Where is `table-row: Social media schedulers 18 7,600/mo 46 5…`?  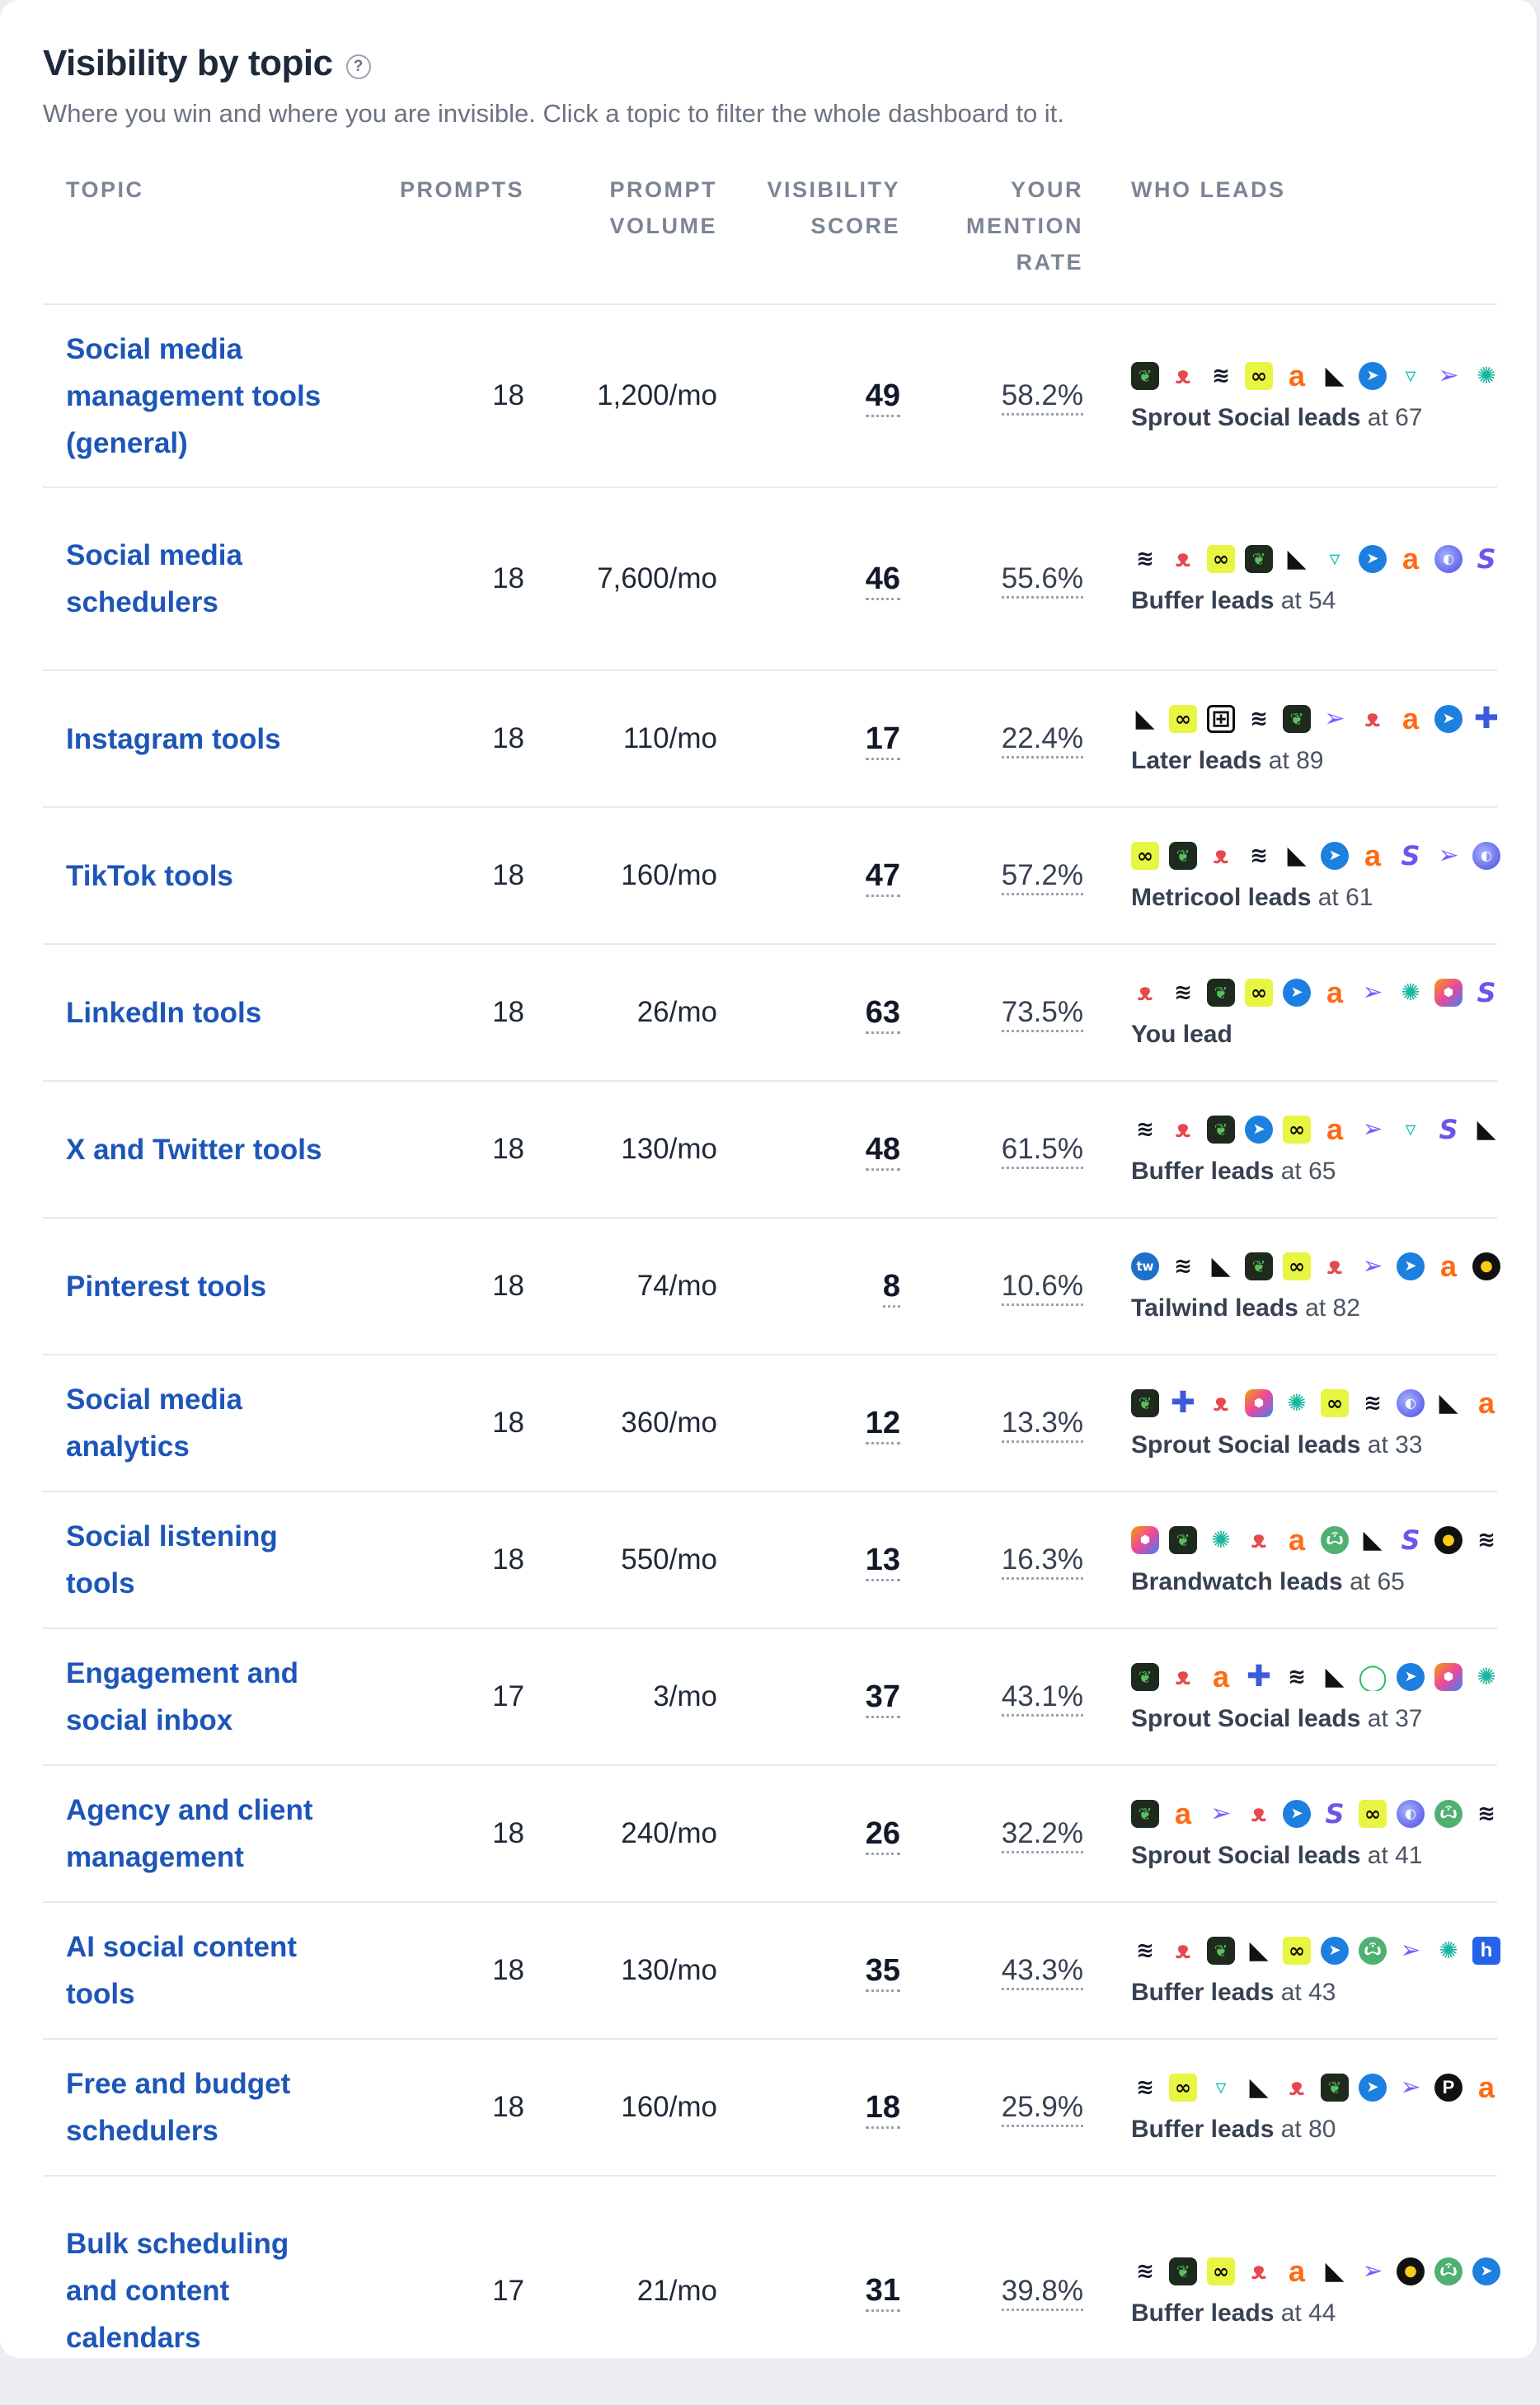
table-row: Social media schedulers 18 7,600/mo 46 5… is located at coordinates (770, 579).